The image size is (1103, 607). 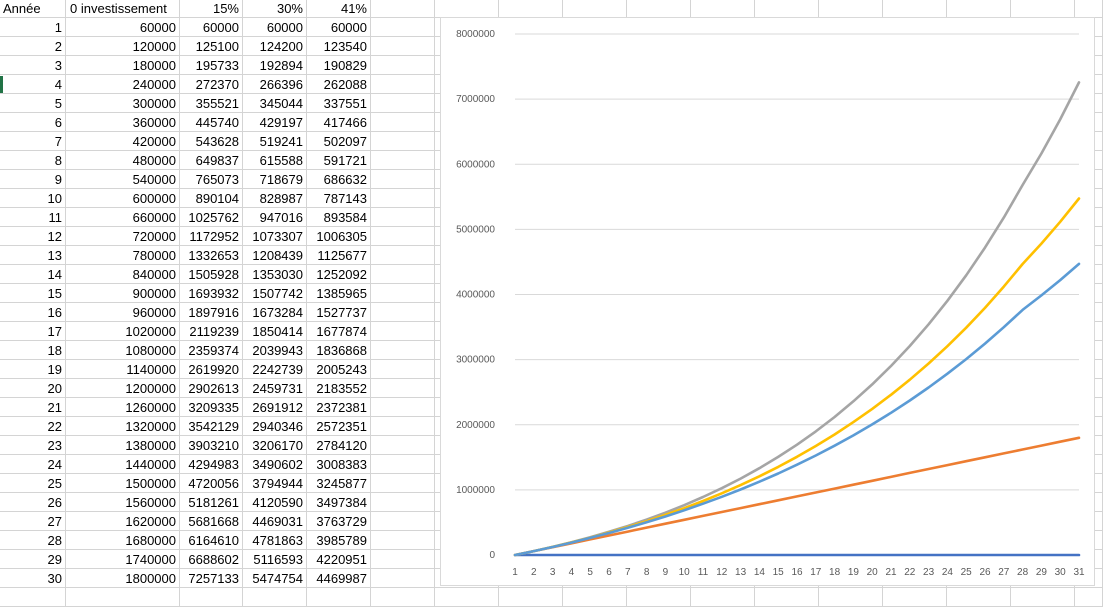 What do you see at coordinates (275, 84) in the screenshot?
I see `cell-rate-30: 266396` at bounding box center [275, 84].